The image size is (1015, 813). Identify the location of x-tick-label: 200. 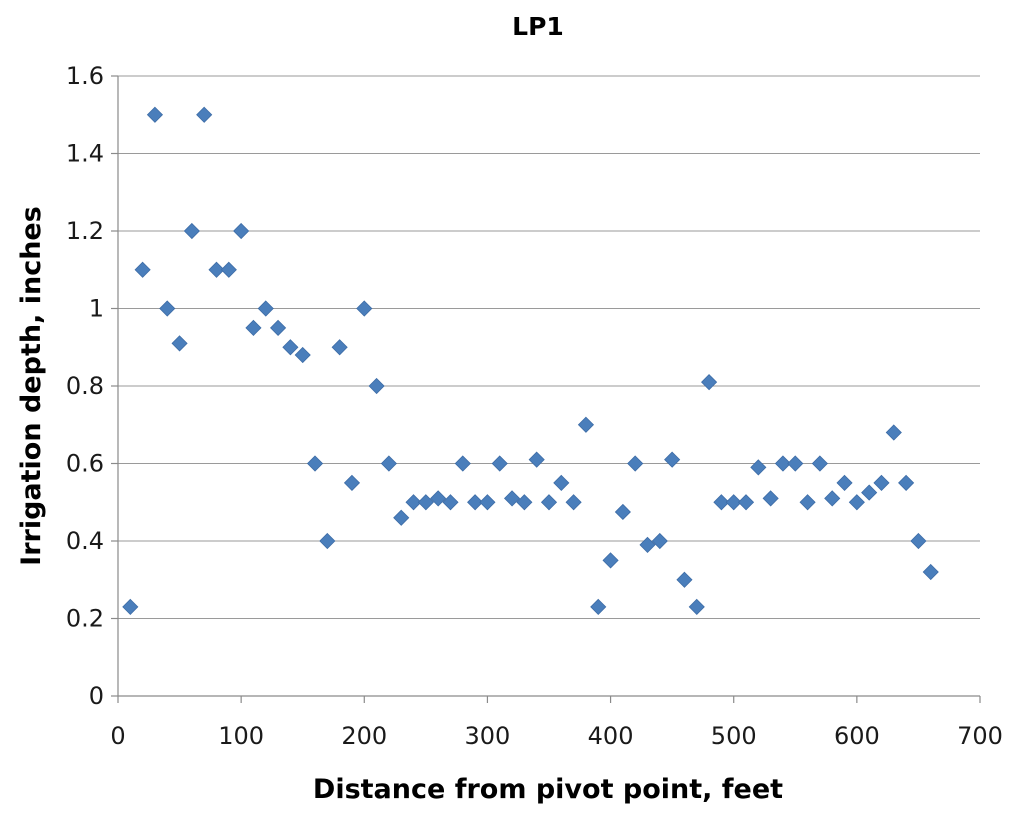
(364, 736).